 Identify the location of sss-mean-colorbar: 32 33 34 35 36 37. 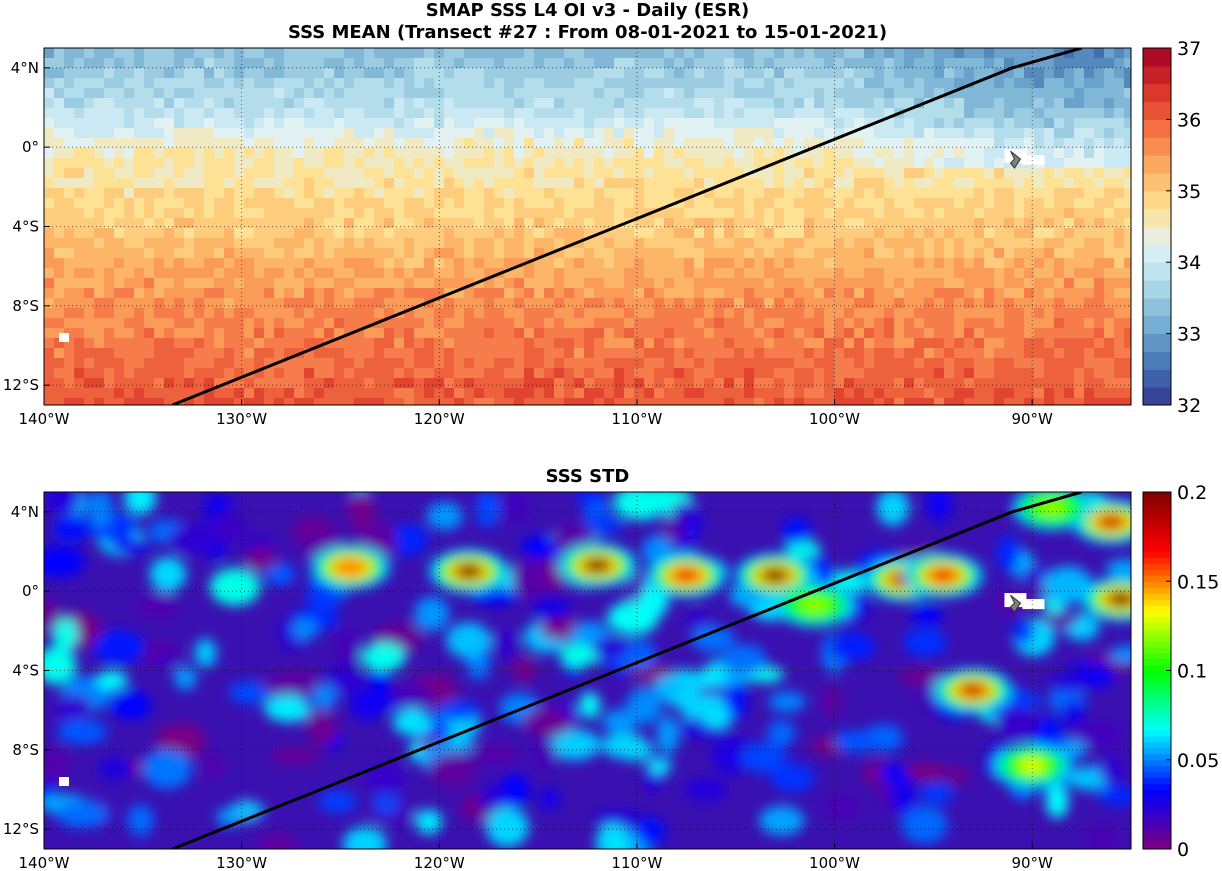
(1171, 227).